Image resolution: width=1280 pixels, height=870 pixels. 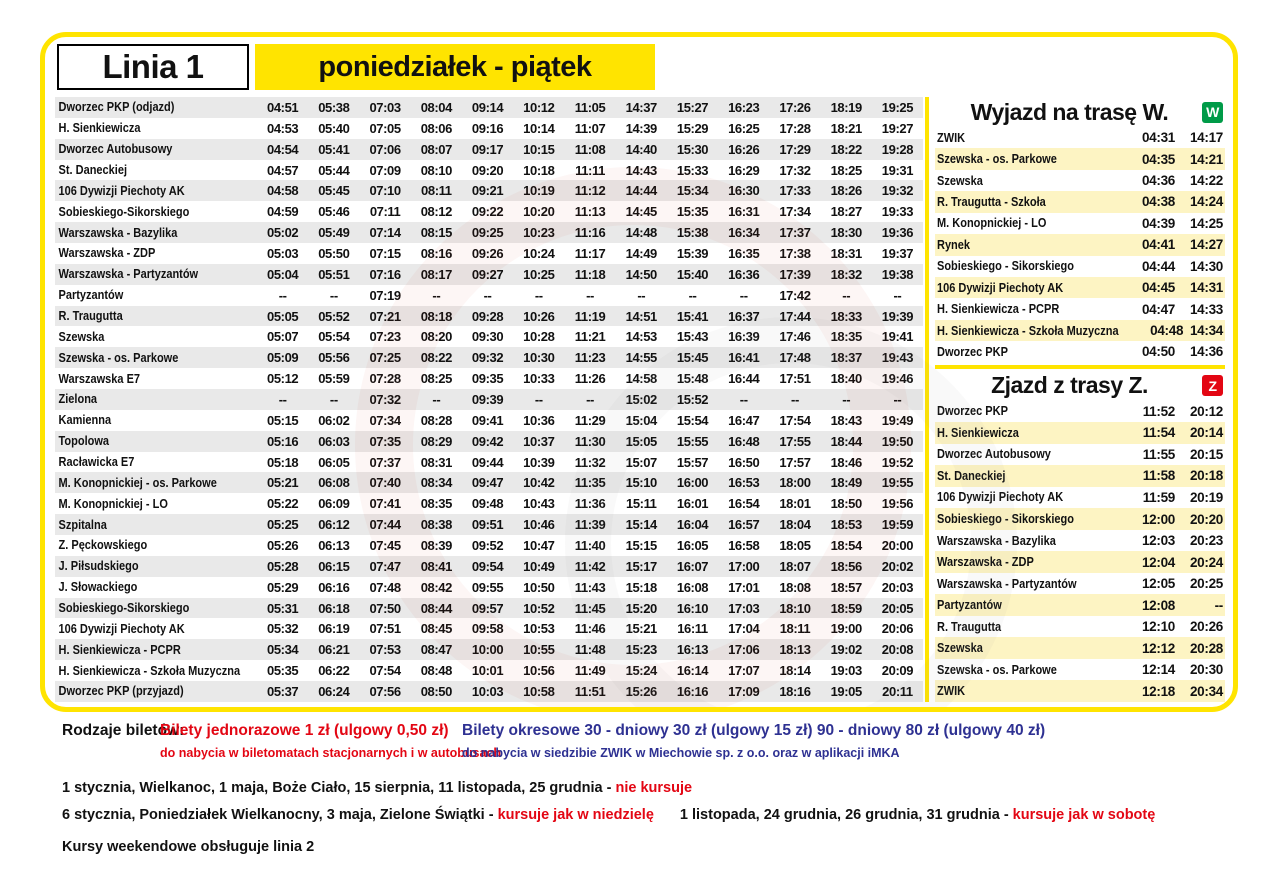 What do you see at coordinates (641, 629) in the screenshot?
I see `departure-time: 15:21` at bounding box center [641, 629].